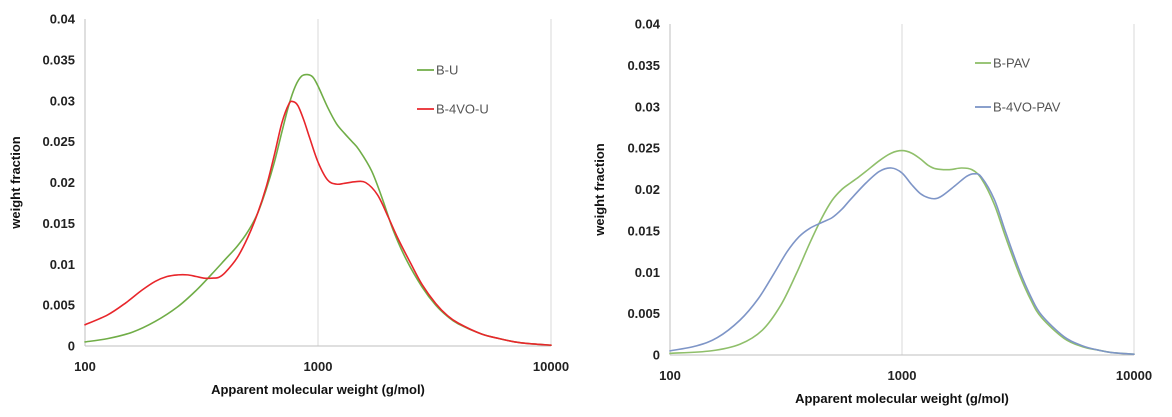 Image resolution: width=1172 pixels, height=417 pixels. Describe the element at coordinates (647, 106) in the screenshot. I see `right-chart-y-tick-label: 0.03` at that location.